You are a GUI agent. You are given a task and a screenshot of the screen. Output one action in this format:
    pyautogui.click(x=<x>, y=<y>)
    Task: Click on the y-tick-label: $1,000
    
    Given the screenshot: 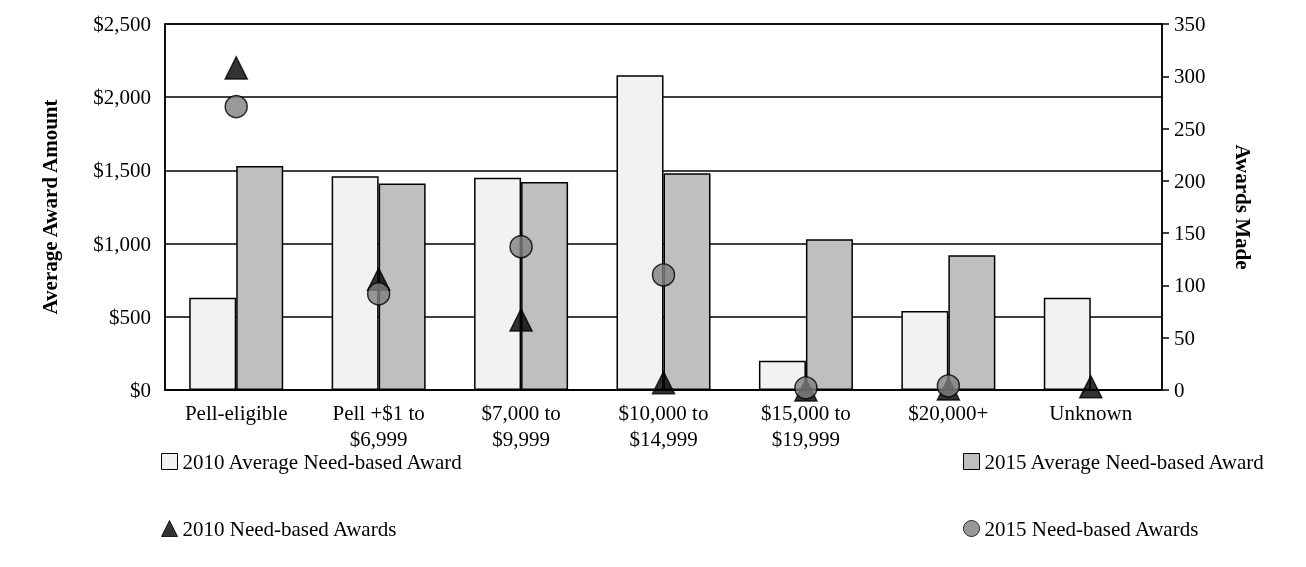 What is the action you would take?
    pyautogui.click(x=122, y=243)
    